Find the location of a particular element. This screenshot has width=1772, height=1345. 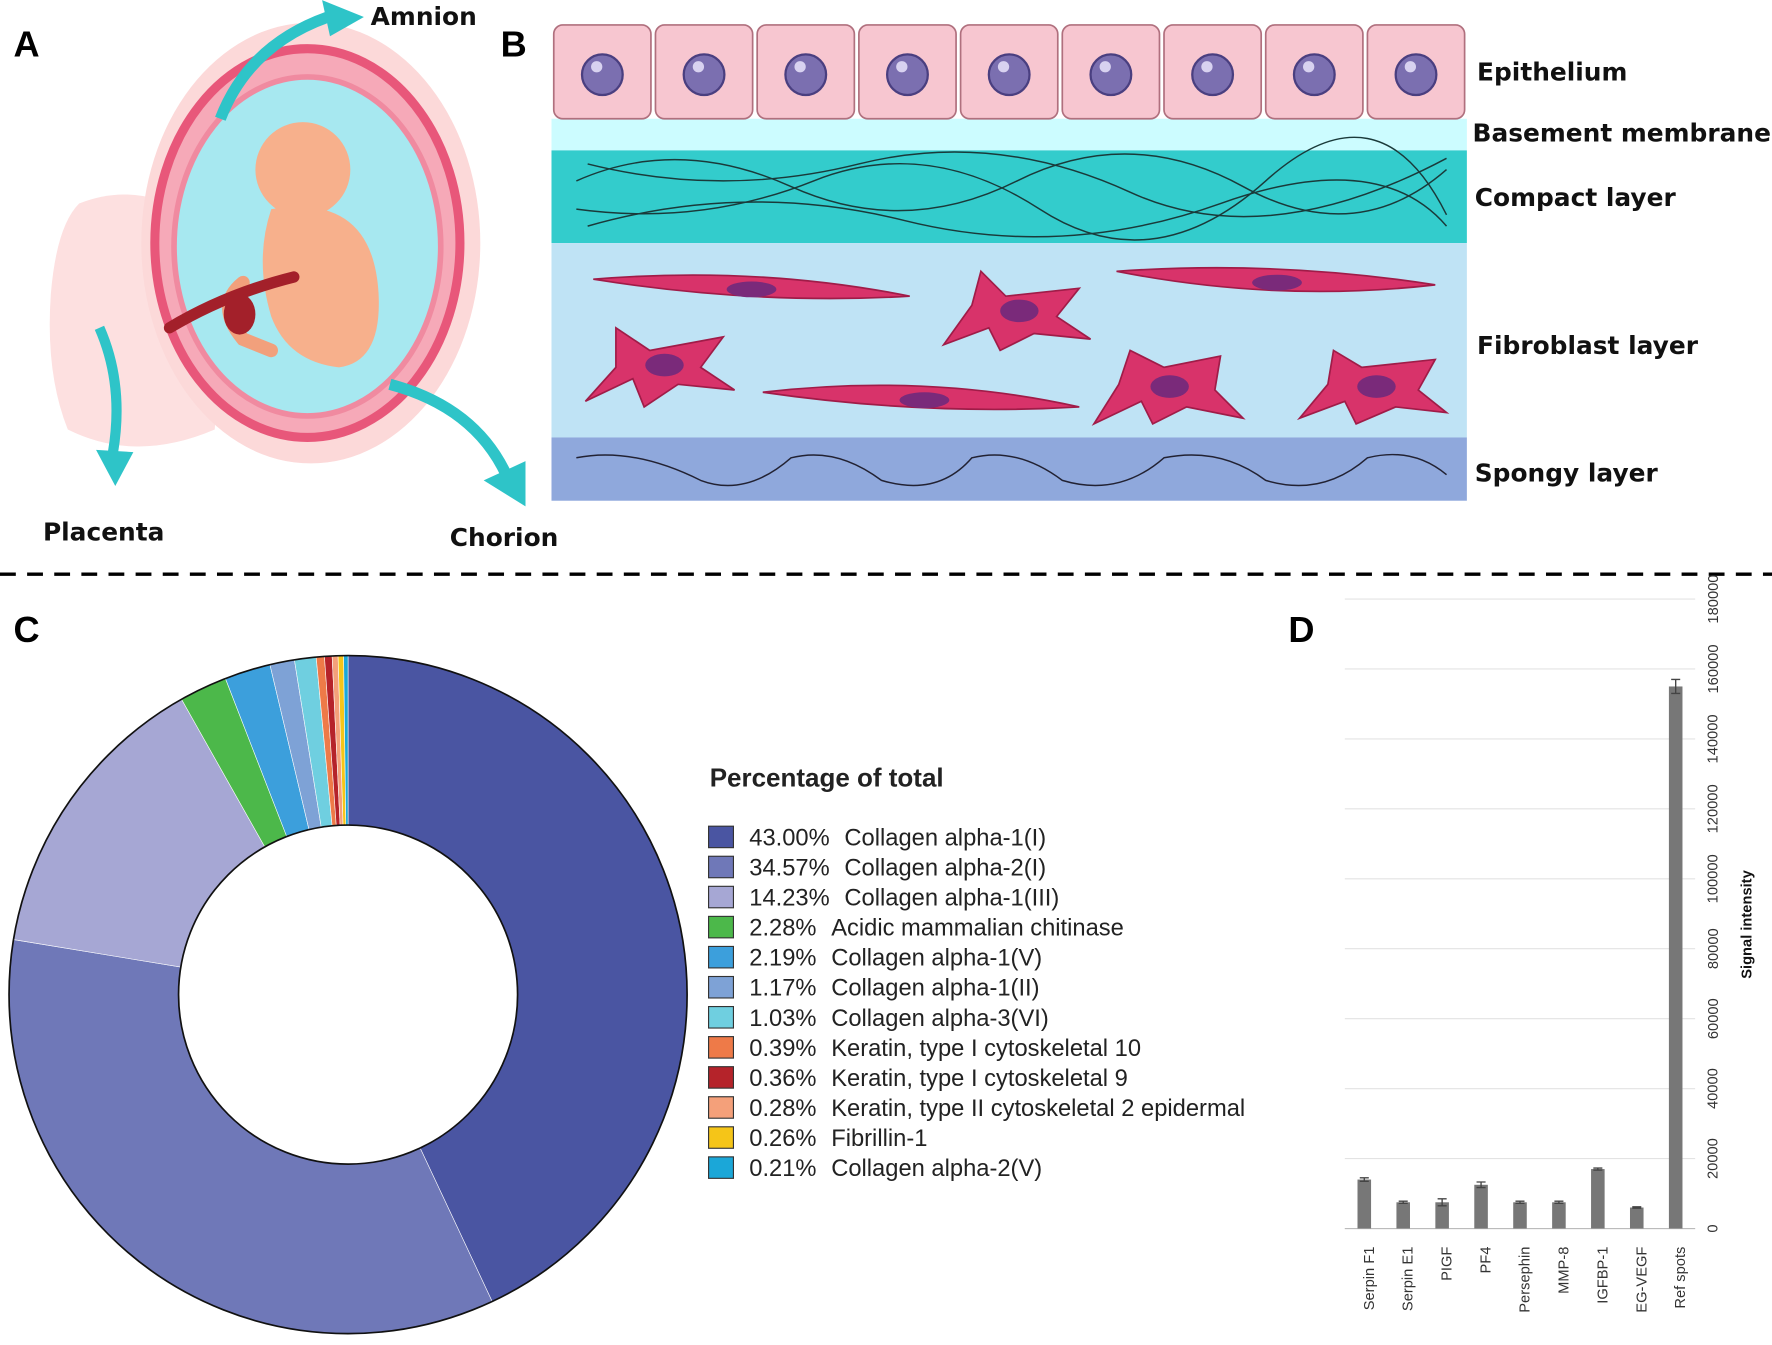

legend-title: Percentage of total is located at coordinates (827, 778).